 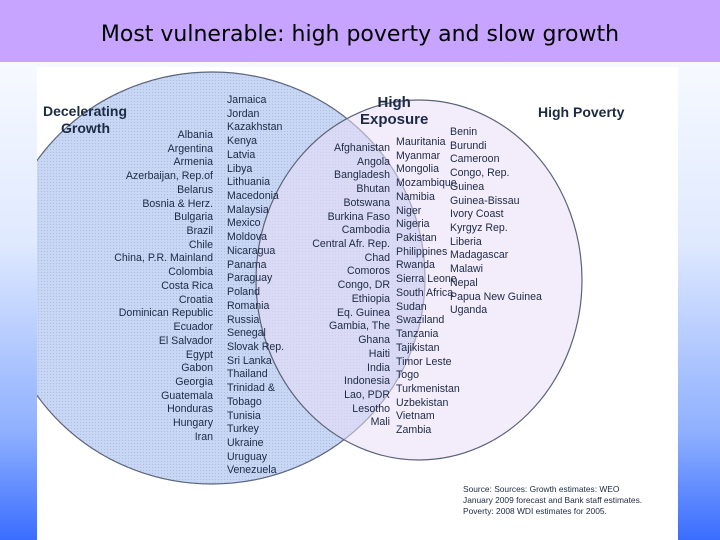 I want to click on country-label: Papua New Guinea, so click(x=496, y=296).